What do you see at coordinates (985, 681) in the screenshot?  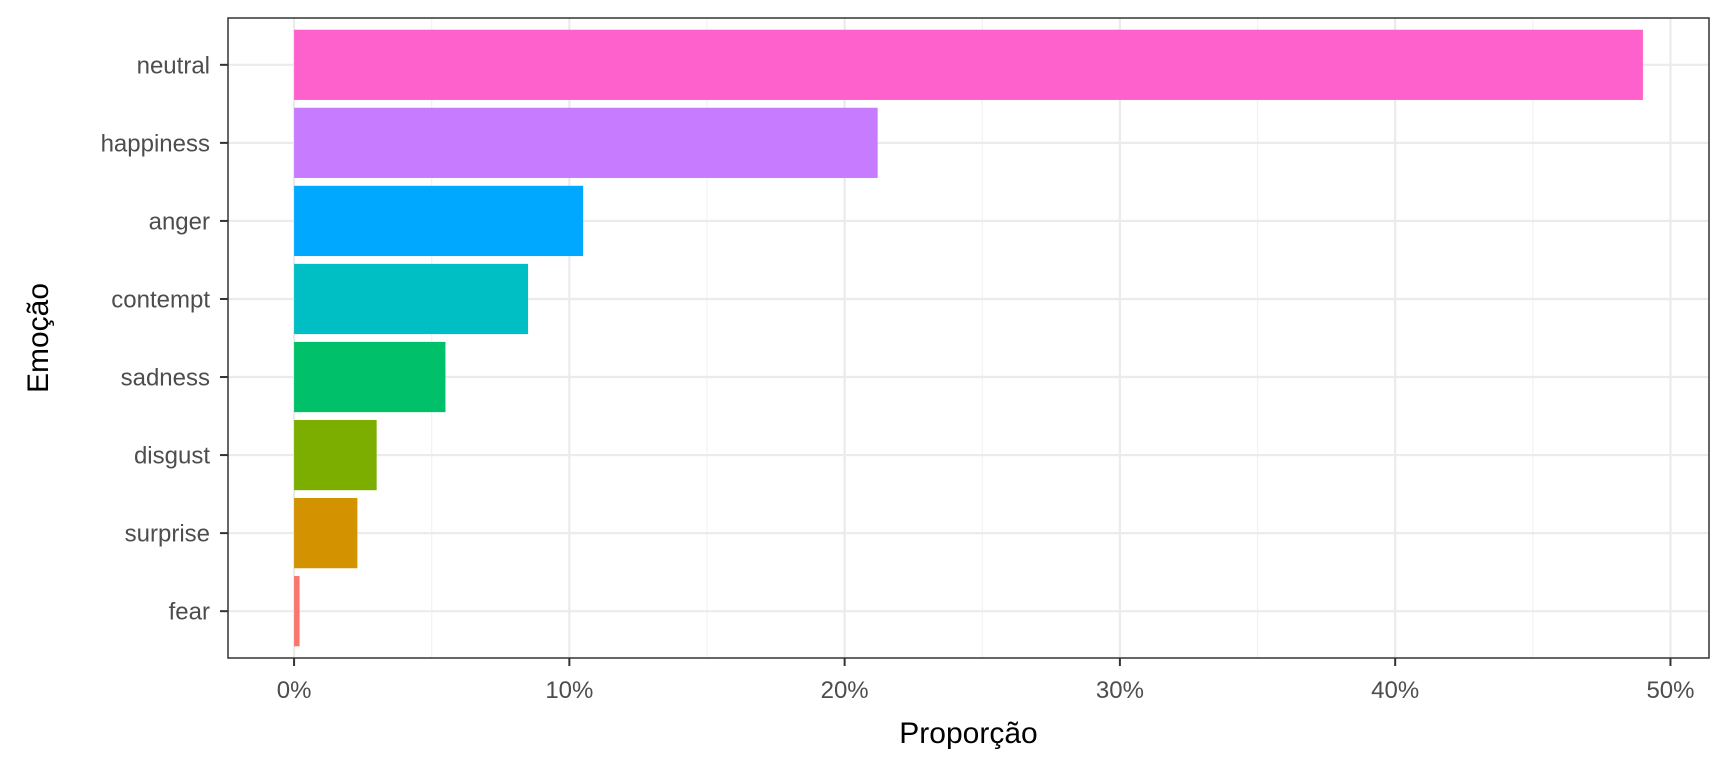 I see `x-axis: 0% 10% 20% 30% 40% 50%` at bounding box center [985, 681].